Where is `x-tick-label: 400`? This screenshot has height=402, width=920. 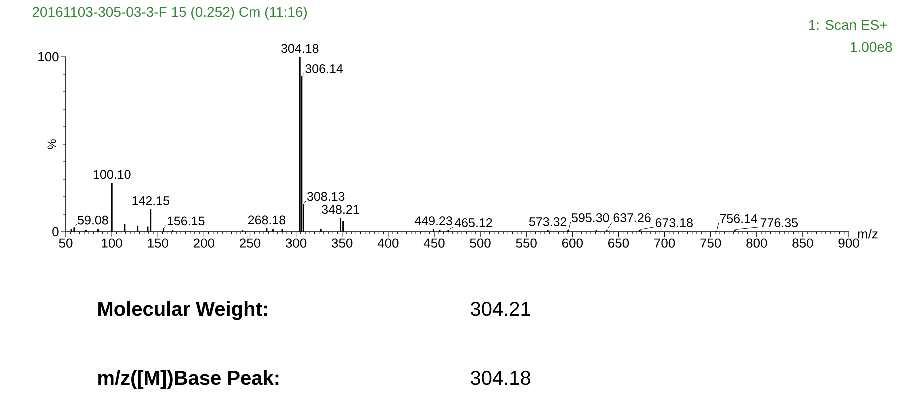
x-tick-label: 400 is located at coordinates (388, 243).